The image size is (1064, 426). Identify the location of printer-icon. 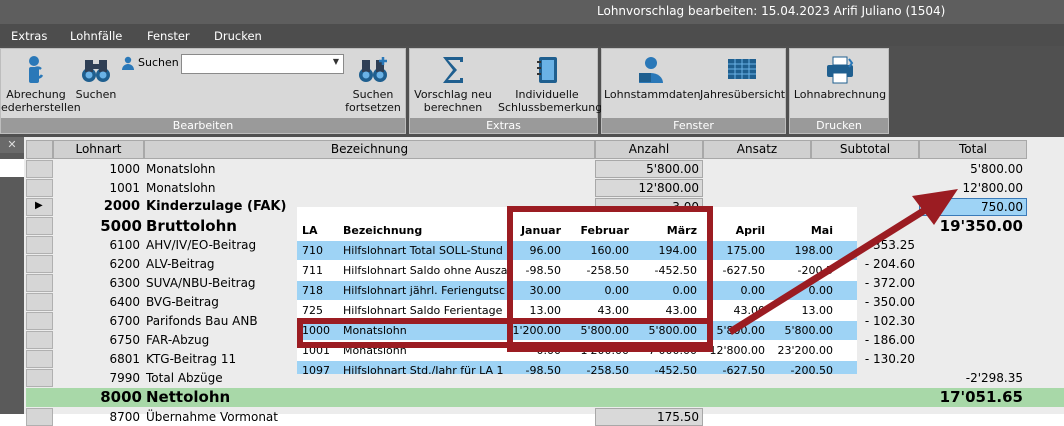
(840, 70).